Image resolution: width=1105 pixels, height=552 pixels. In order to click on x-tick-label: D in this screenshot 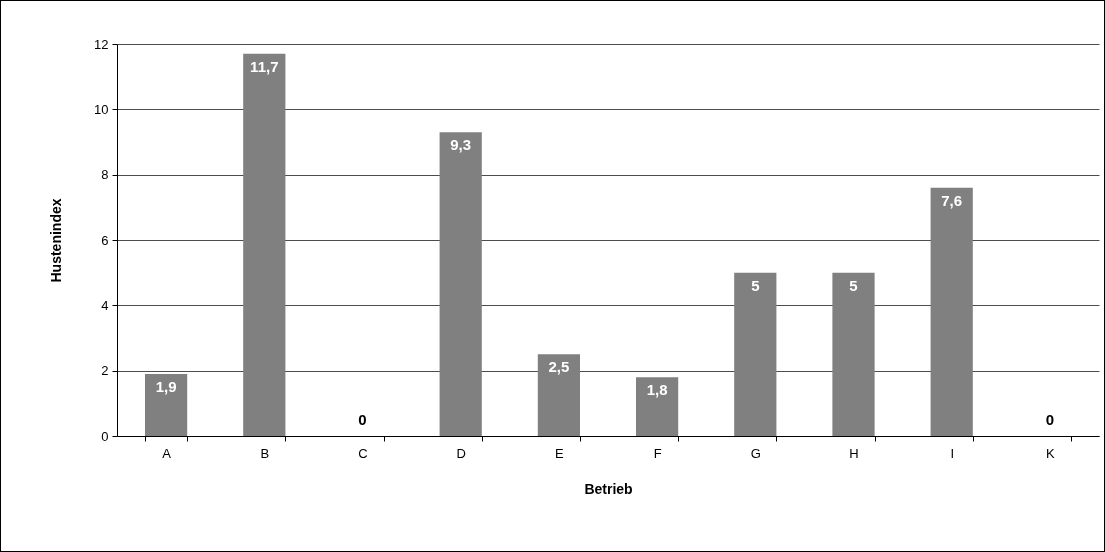, I will do `click(461, 453)`.